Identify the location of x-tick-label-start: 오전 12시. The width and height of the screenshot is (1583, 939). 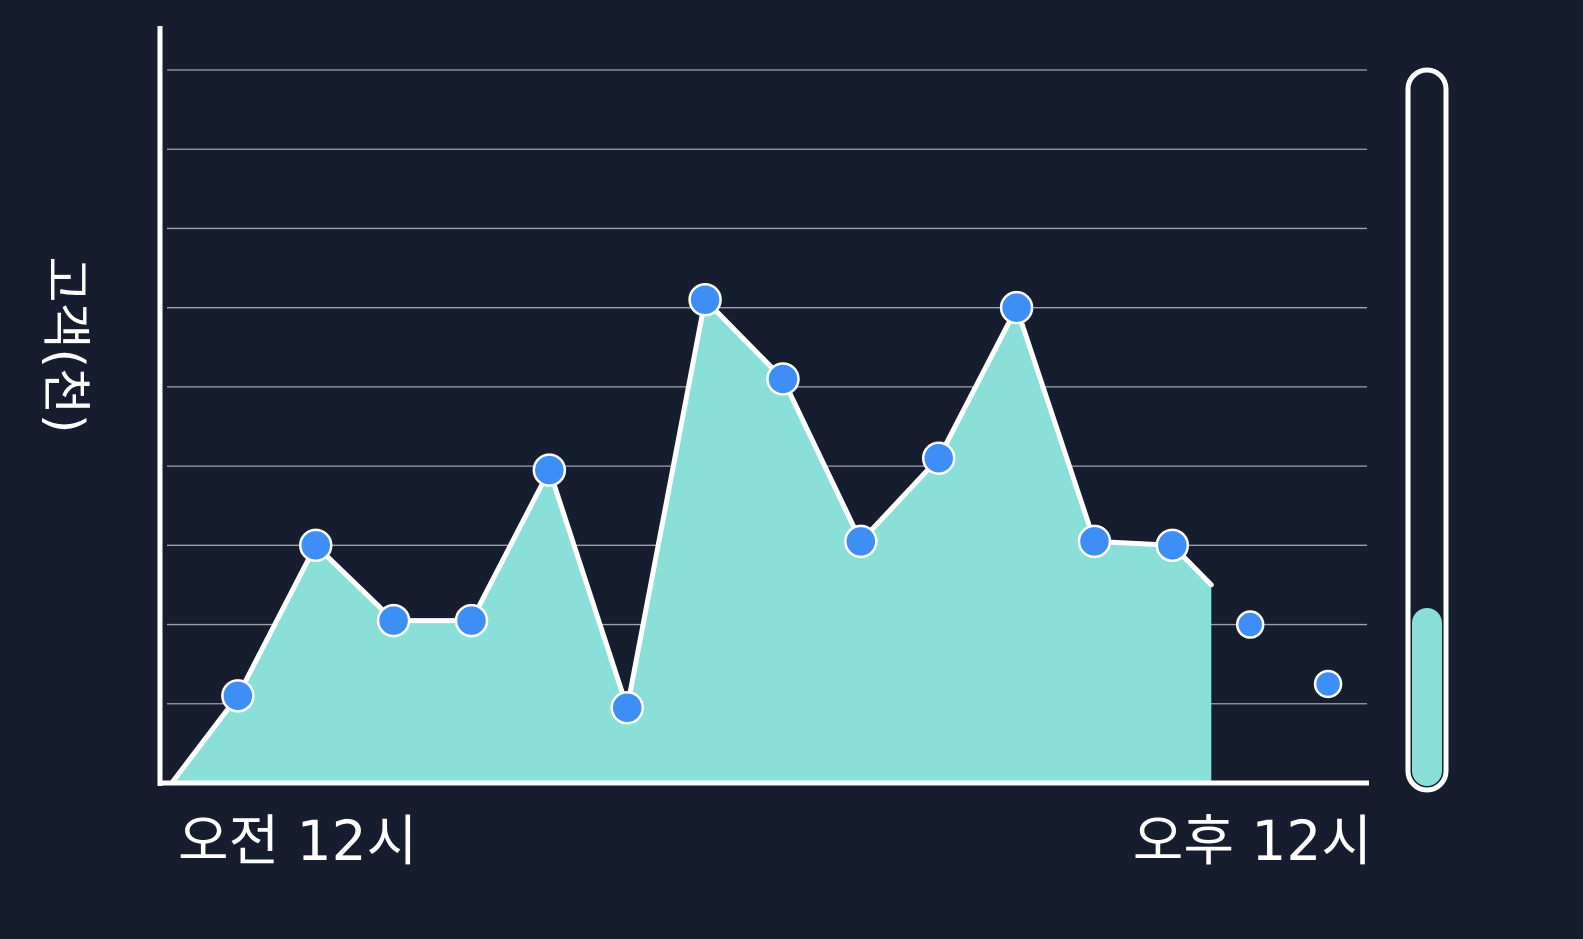
(297, 841).